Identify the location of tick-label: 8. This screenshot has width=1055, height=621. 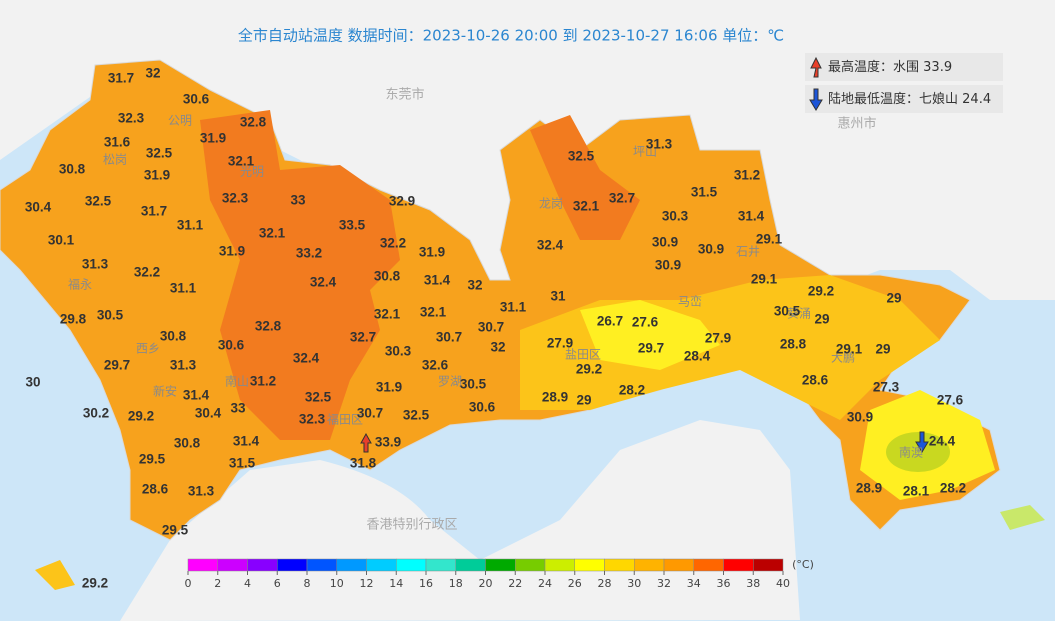
(307, 583).